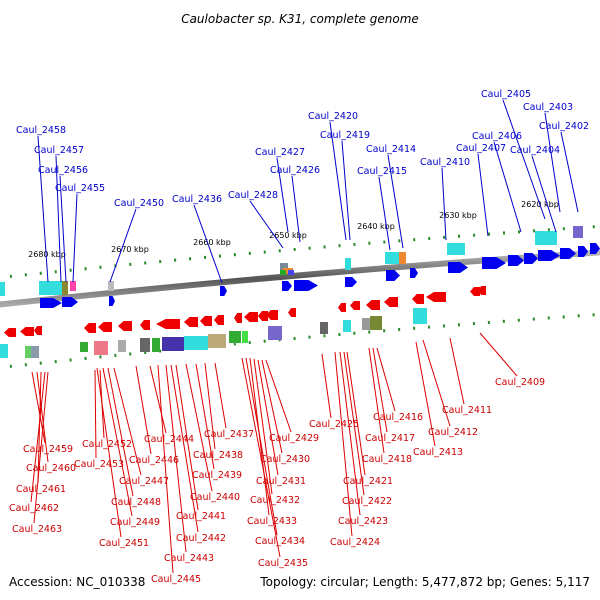 This screenshot has width=600, height=600. I want to click on gene-label: Caul_2433, so click(272, 521).